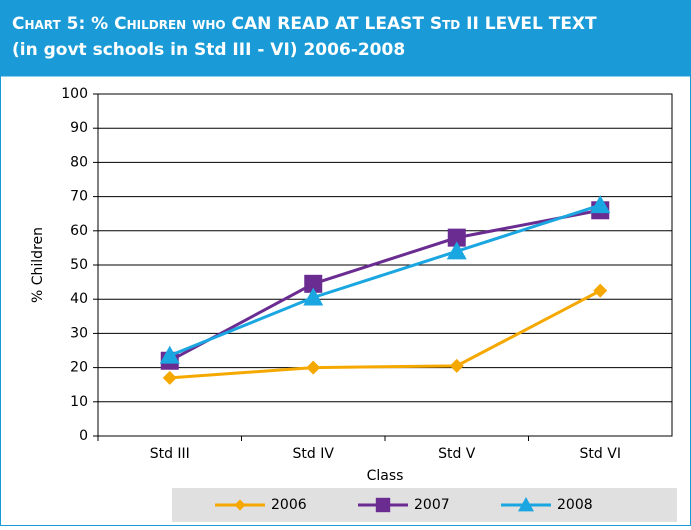  What do you see at coordinates (79, 265) in the screenshot?
I see `y-tick-label: 50` at bounding box center [79, 265].